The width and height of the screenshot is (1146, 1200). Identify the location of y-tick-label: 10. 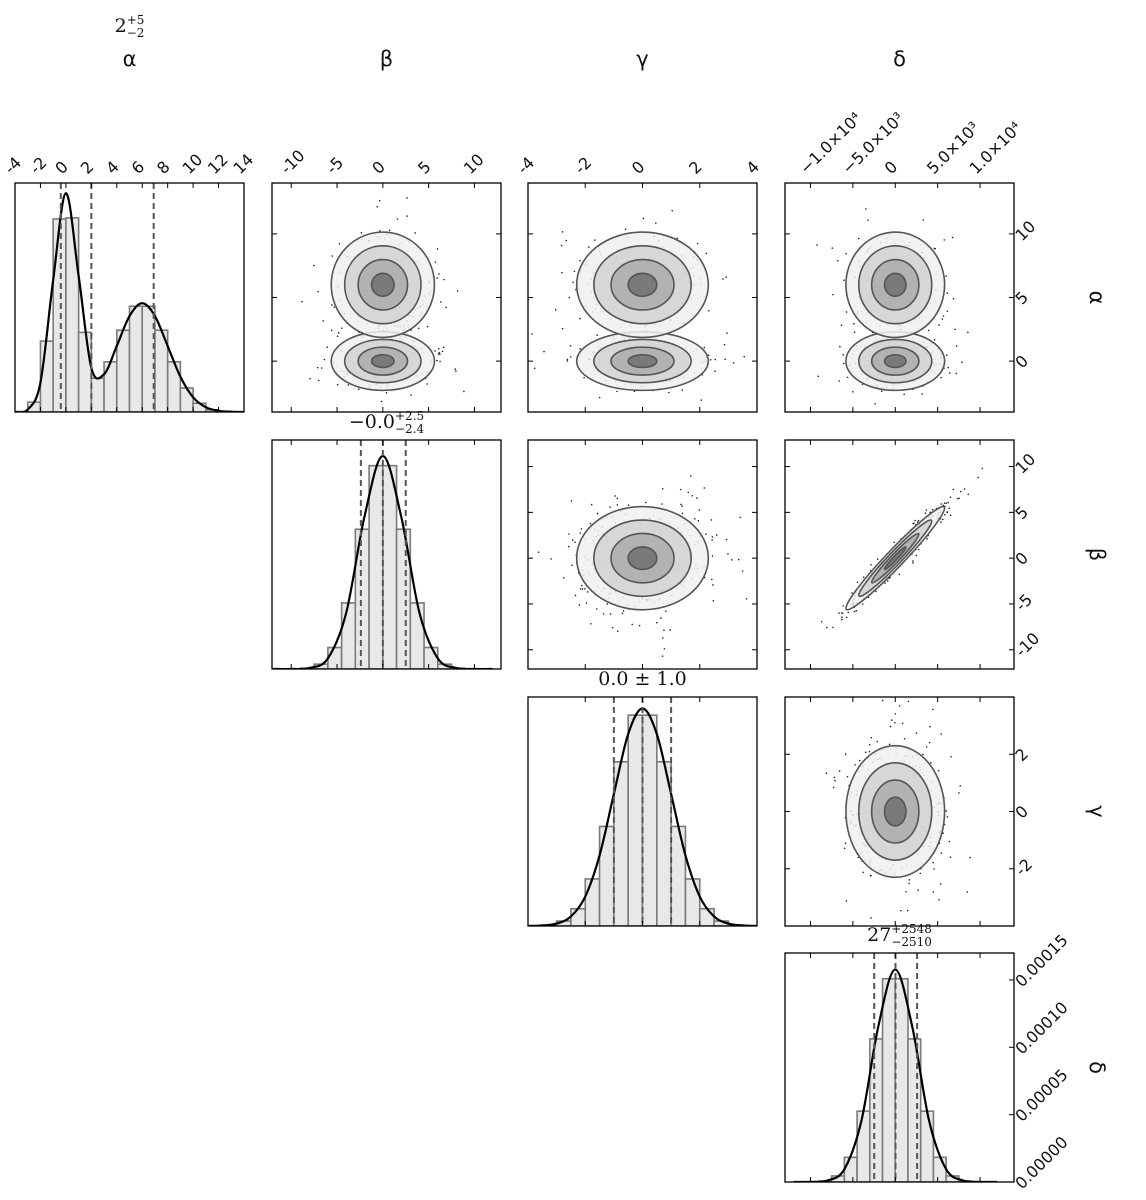
(1025, 231).